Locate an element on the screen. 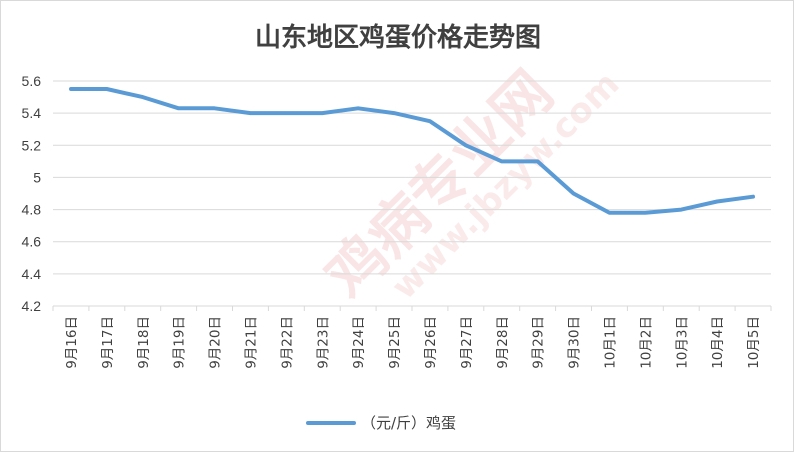 The width and height of the screenshot is (794, 453). x-tick-label: 9月27日 is located at coordinates (467, 342).